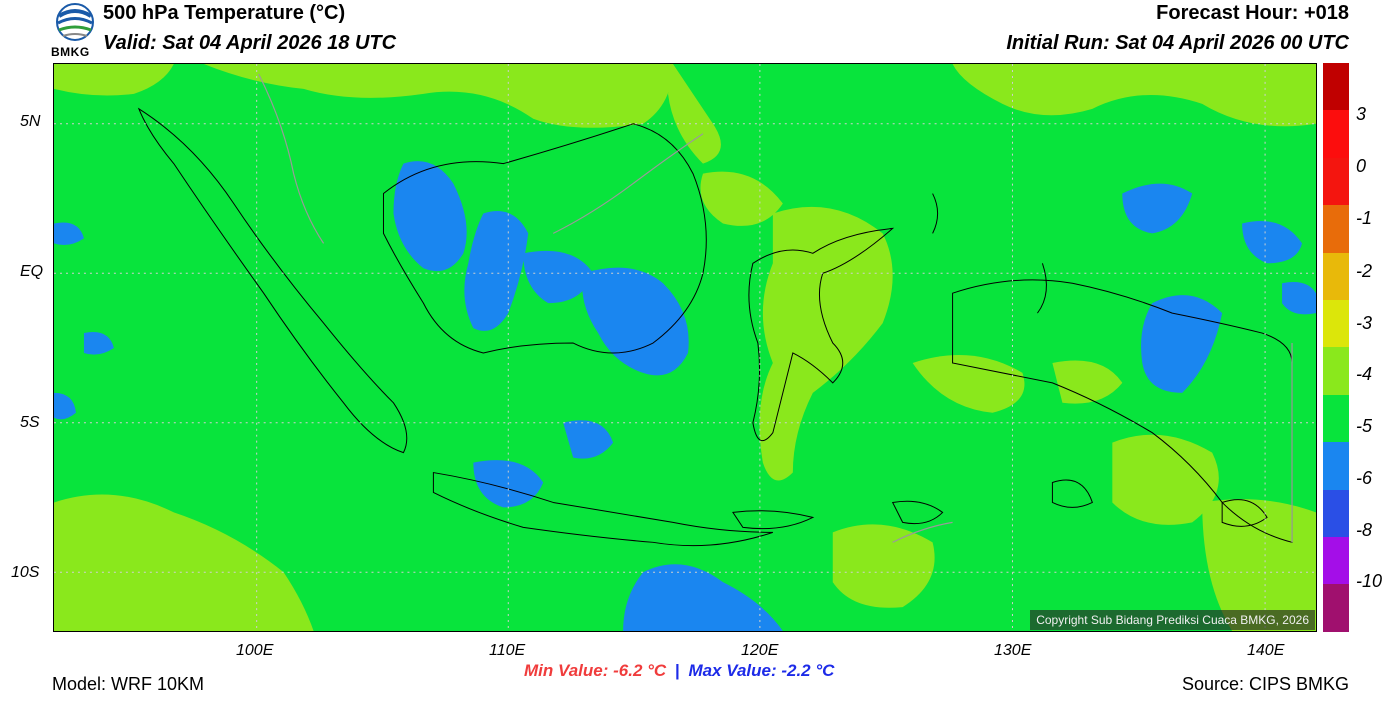  Describe the element at coordinates (25, 572) in the screenshot. I see `lat-label-10s: 10S` at that location.